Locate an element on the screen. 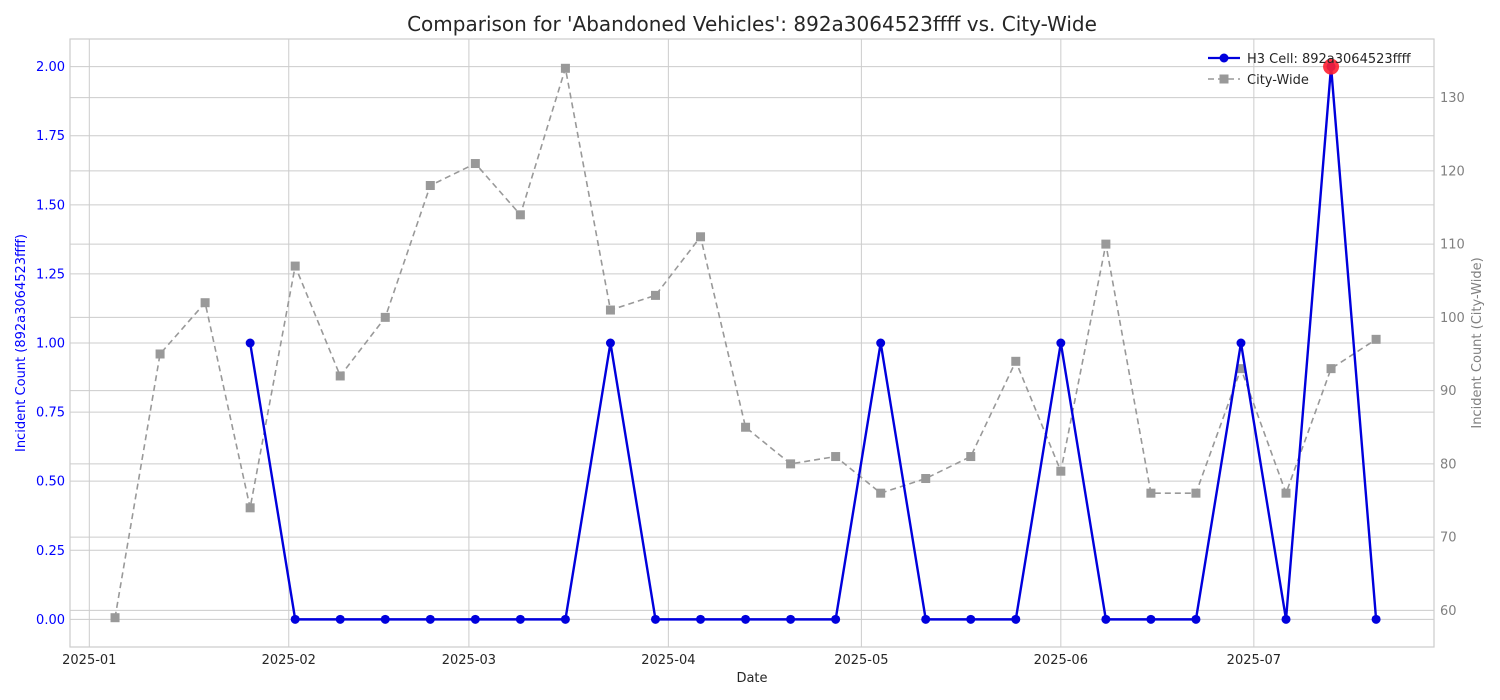  y-left-tick-label: 1.25 is located at coordinates (50, 274).